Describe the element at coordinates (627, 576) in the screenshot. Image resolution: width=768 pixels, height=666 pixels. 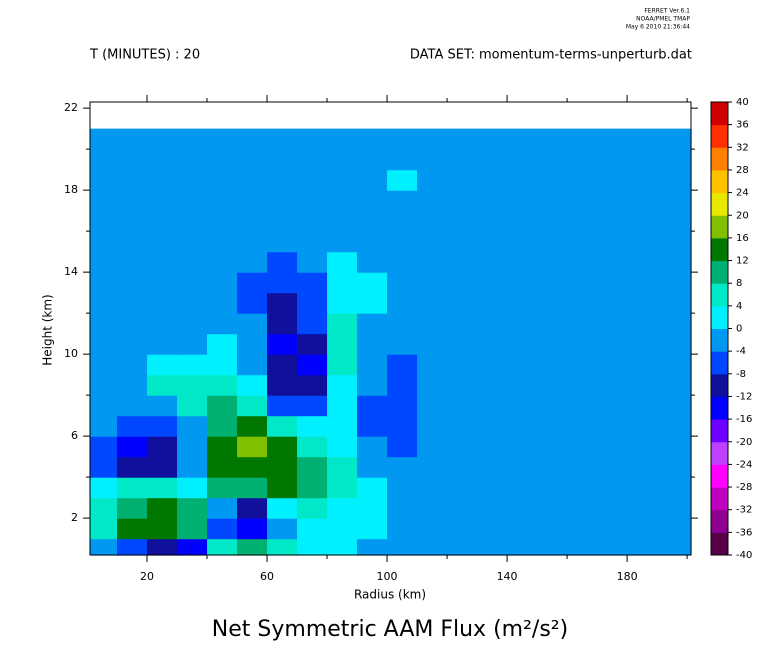
I see `x-tick-label: 180` at that location.